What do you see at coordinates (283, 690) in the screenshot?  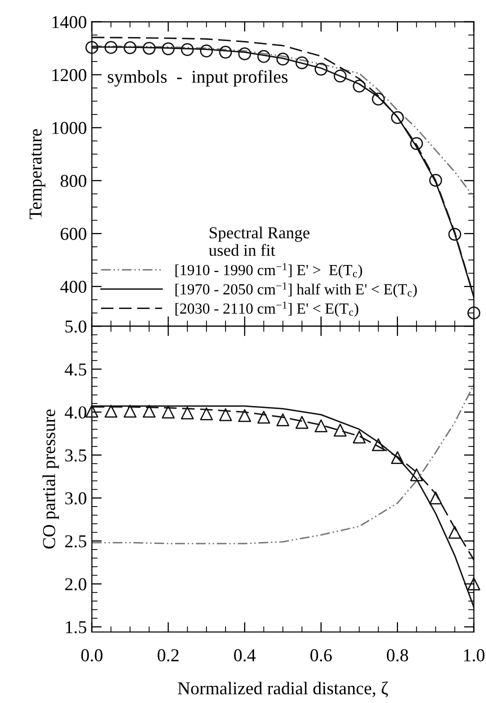 I see `x-axis-title: Normalized radial distance, ζ` at bounding box center [283, 690].